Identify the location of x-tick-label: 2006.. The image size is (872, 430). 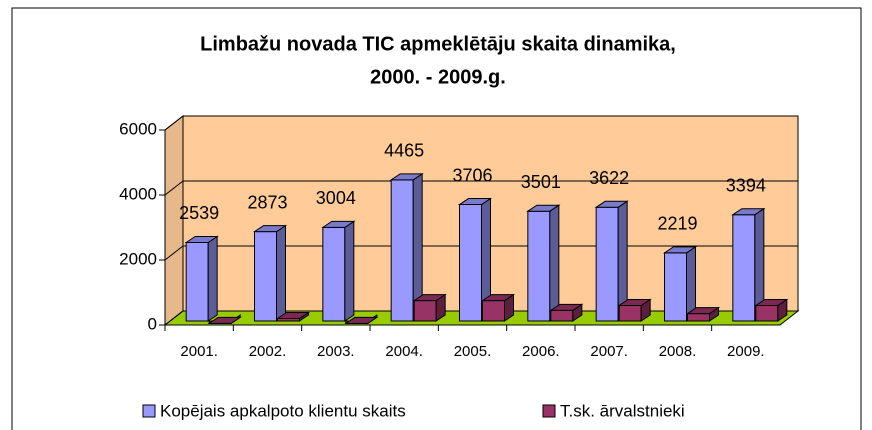
(541, 351).